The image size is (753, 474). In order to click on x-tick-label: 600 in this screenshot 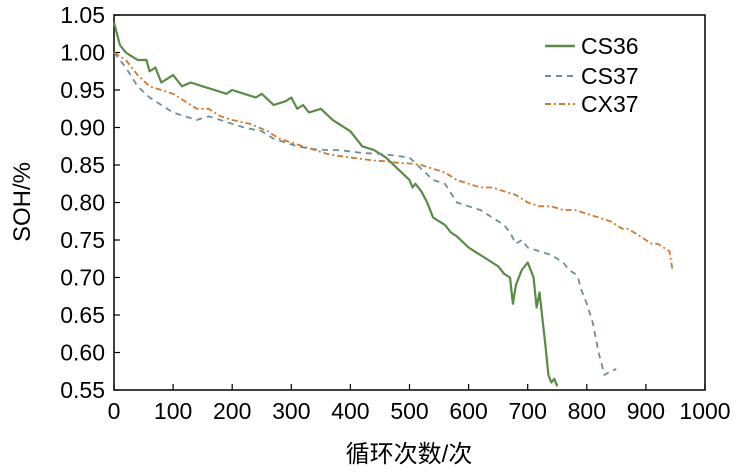, I will do `click(468, 411)`.